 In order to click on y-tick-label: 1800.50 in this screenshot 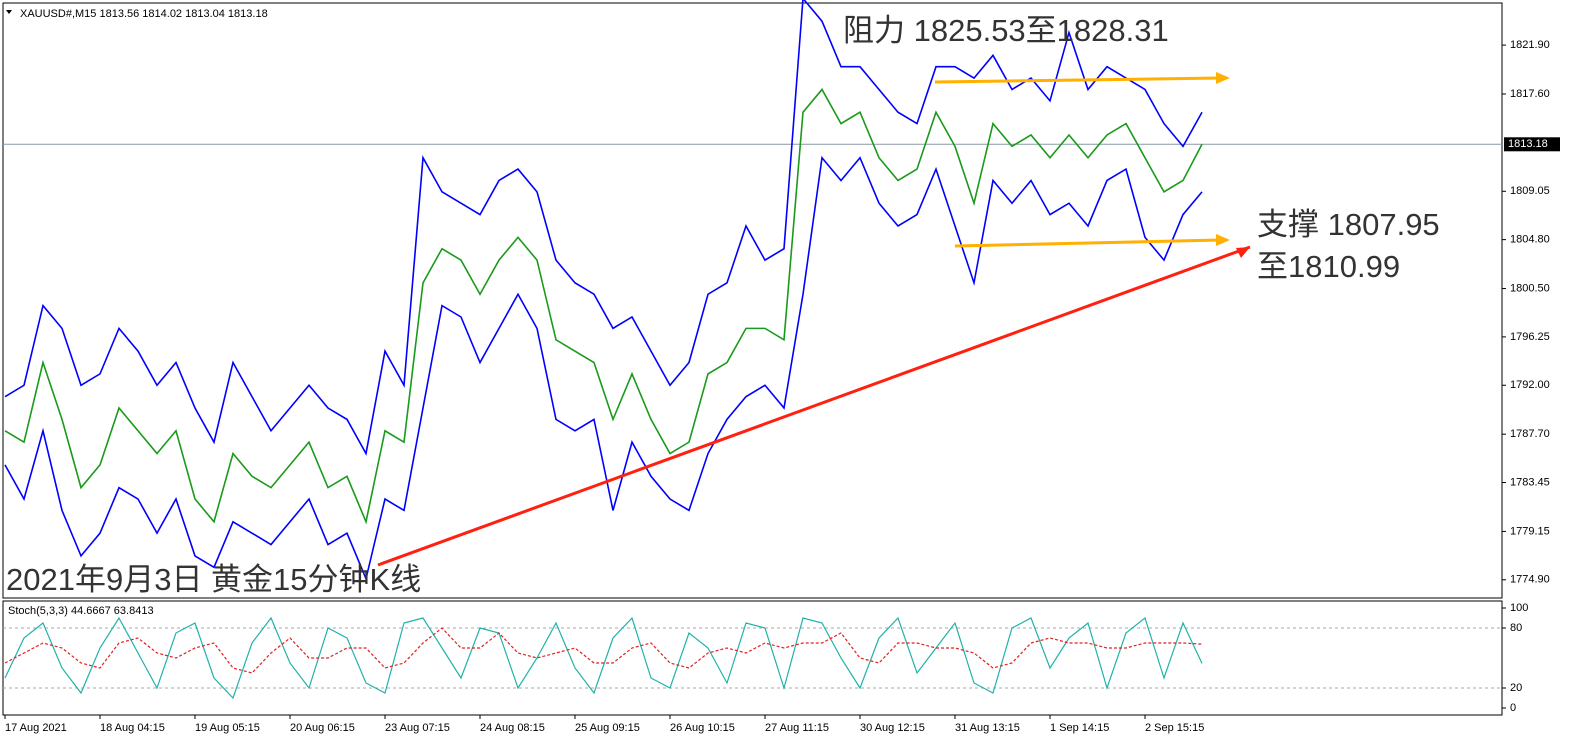, I will do `click(1530, 288)`.